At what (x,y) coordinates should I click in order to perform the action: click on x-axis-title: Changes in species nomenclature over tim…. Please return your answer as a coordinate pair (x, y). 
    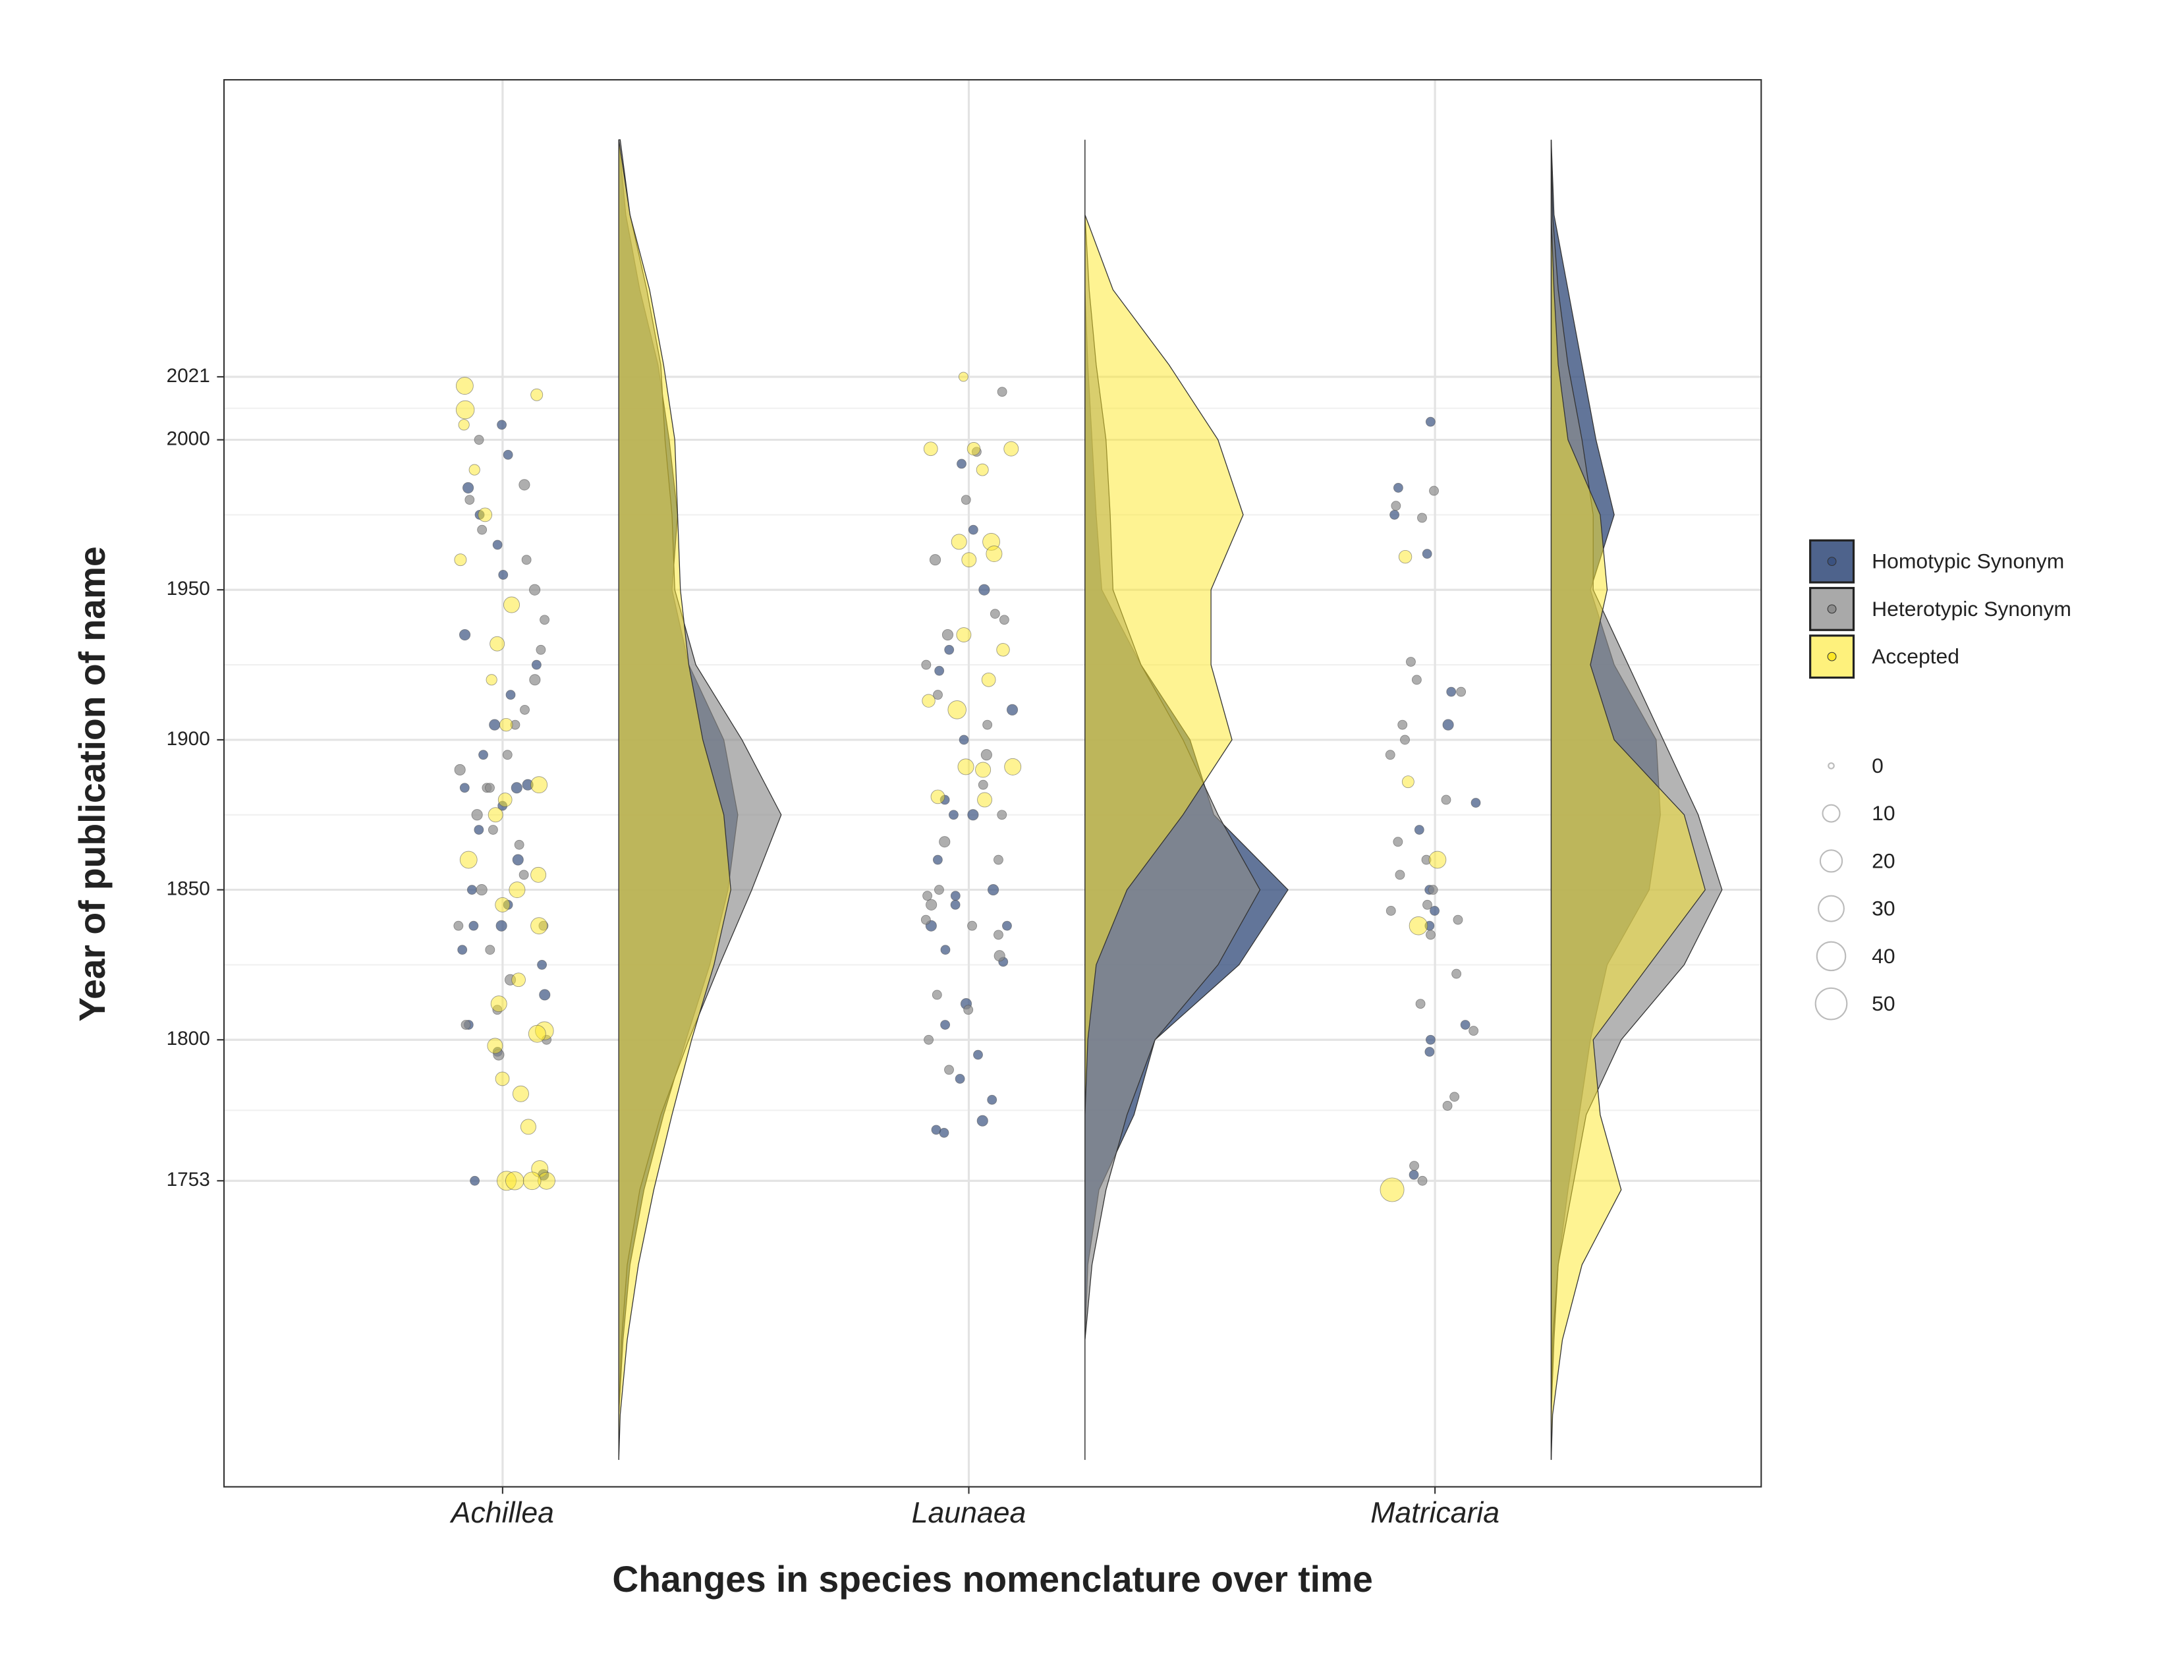
    Looking at the image, I should click on (992, 1579).